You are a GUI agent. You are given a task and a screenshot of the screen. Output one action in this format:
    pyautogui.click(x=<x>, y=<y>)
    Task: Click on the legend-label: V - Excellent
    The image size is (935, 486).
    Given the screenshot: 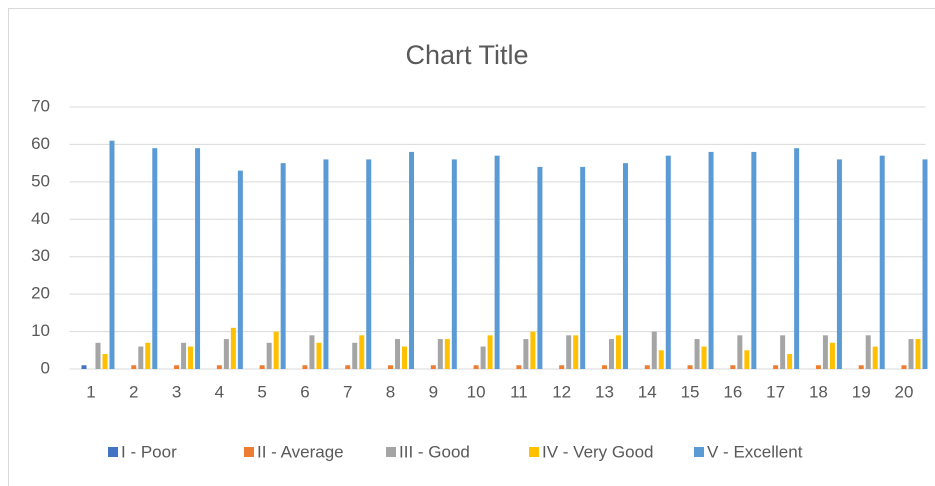 What is the action you would take?
    pyautogui.click(x=755, y=451)
    